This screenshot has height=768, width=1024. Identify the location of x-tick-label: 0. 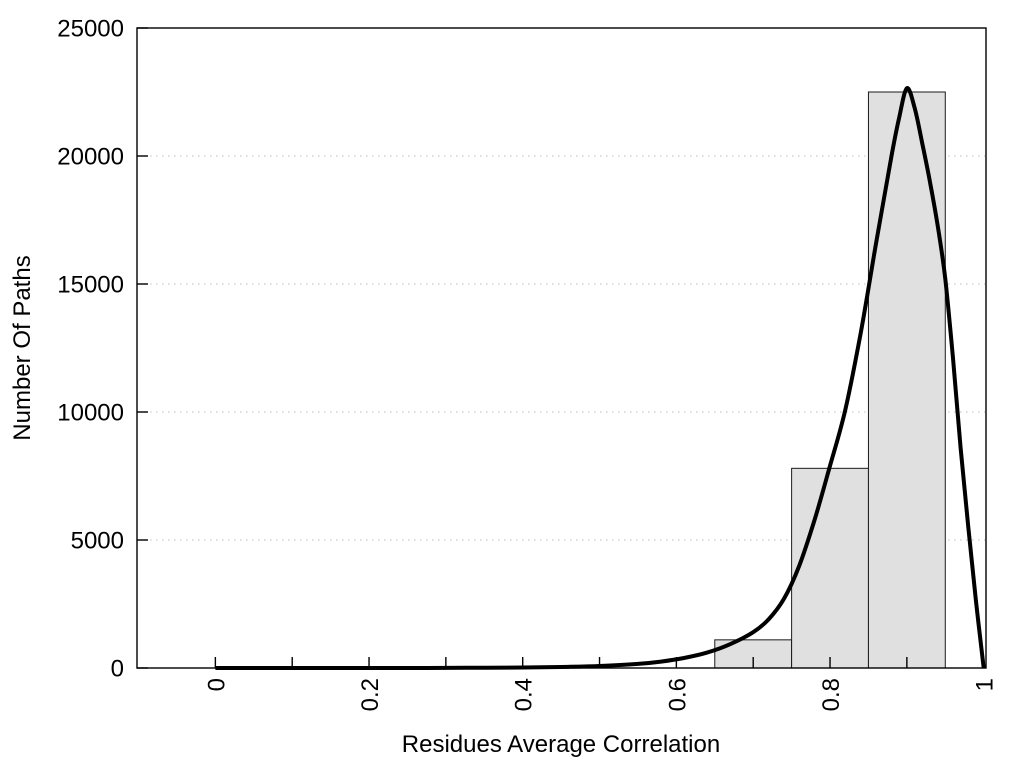
(216, 684).